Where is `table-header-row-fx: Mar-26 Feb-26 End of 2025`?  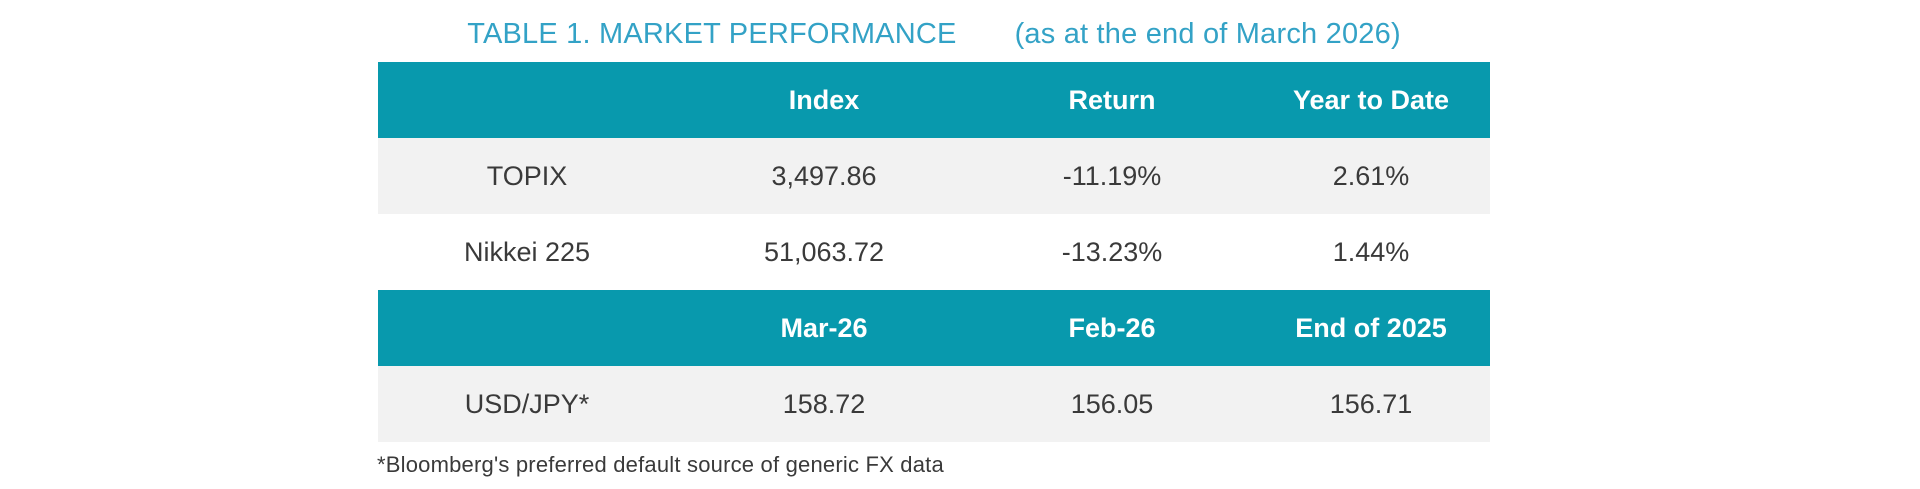
table-header-row-fx: Mar-26 Feb-26 End of 2025 is located at coordinates (934, 328).